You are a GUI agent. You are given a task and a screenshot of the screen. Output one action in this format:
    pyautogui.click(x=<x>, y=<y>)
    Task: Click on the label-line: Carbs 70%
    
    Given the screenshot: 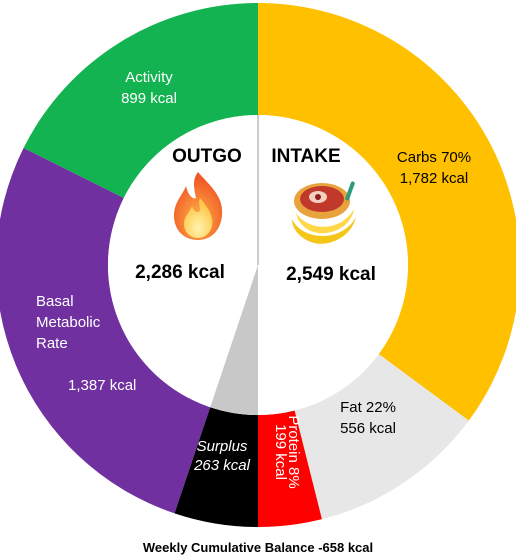 What is the action you would take?
    pyautogui.click(x=434, y=157)
    